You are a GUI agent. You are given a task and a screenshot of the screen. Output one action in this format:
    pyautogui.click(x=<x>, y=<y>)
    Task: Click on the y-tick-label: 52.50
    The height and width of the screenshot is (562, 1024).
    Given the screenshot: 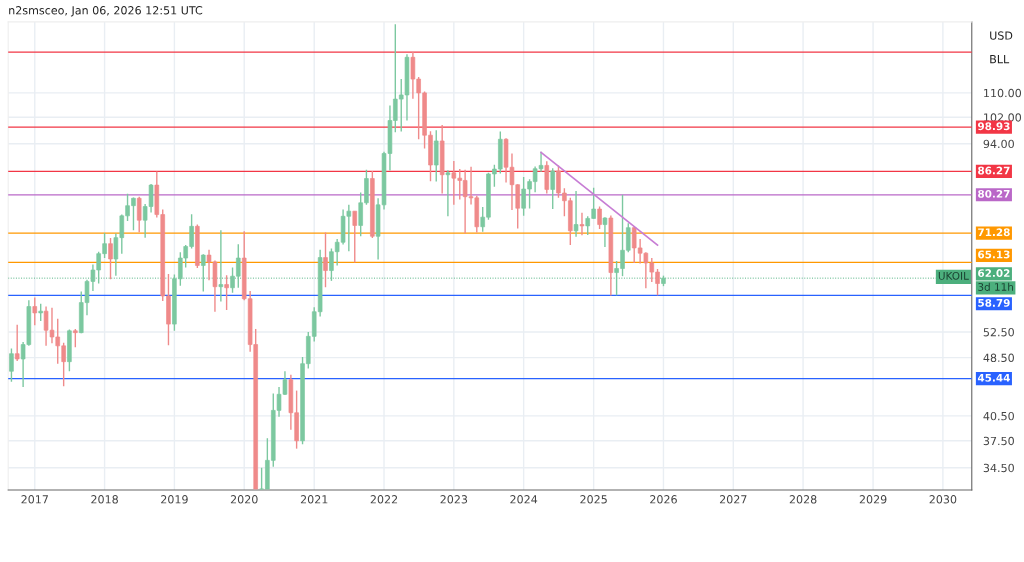 What is the action you would take?
    pyautogui.click(x=998, y=332)
    